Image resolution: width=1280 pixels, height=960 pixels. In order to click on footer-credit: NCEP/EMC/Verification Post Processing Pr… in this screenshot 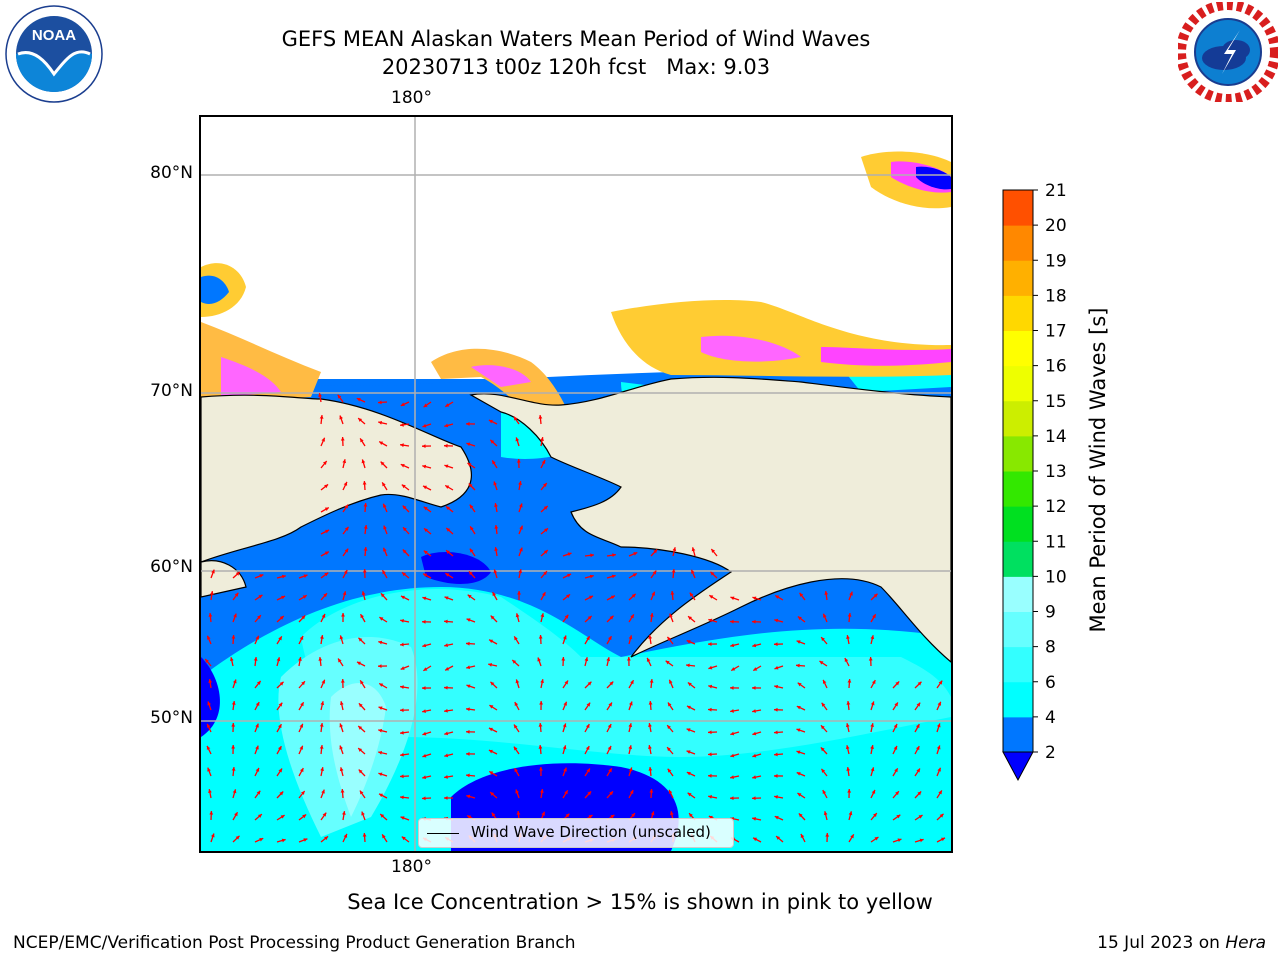, I will do `click(294, 943)`.